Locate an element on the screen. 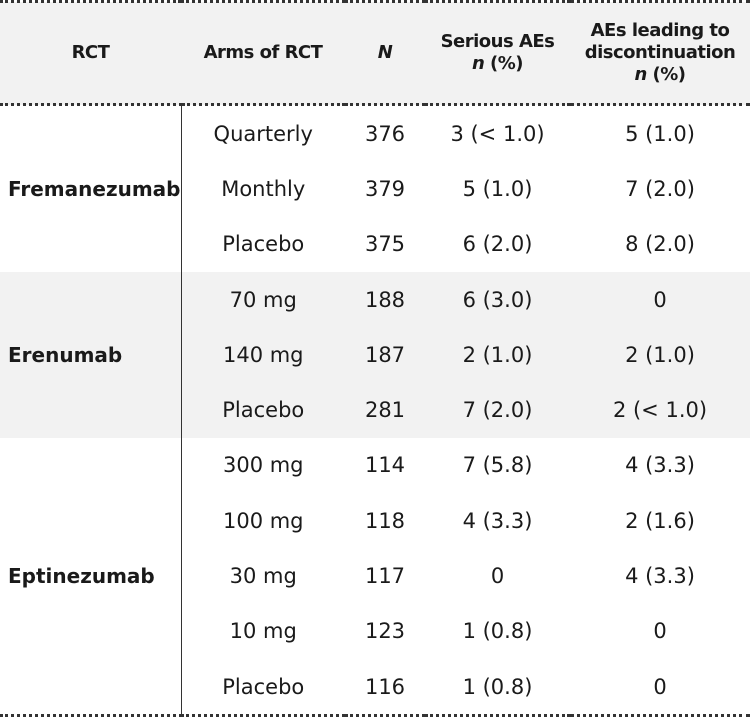 The width and height of the screenshot is (750, 717). table-row: Placebo 375 6 (2.0) 8 (2.0) is located at coordinates (375, 244).